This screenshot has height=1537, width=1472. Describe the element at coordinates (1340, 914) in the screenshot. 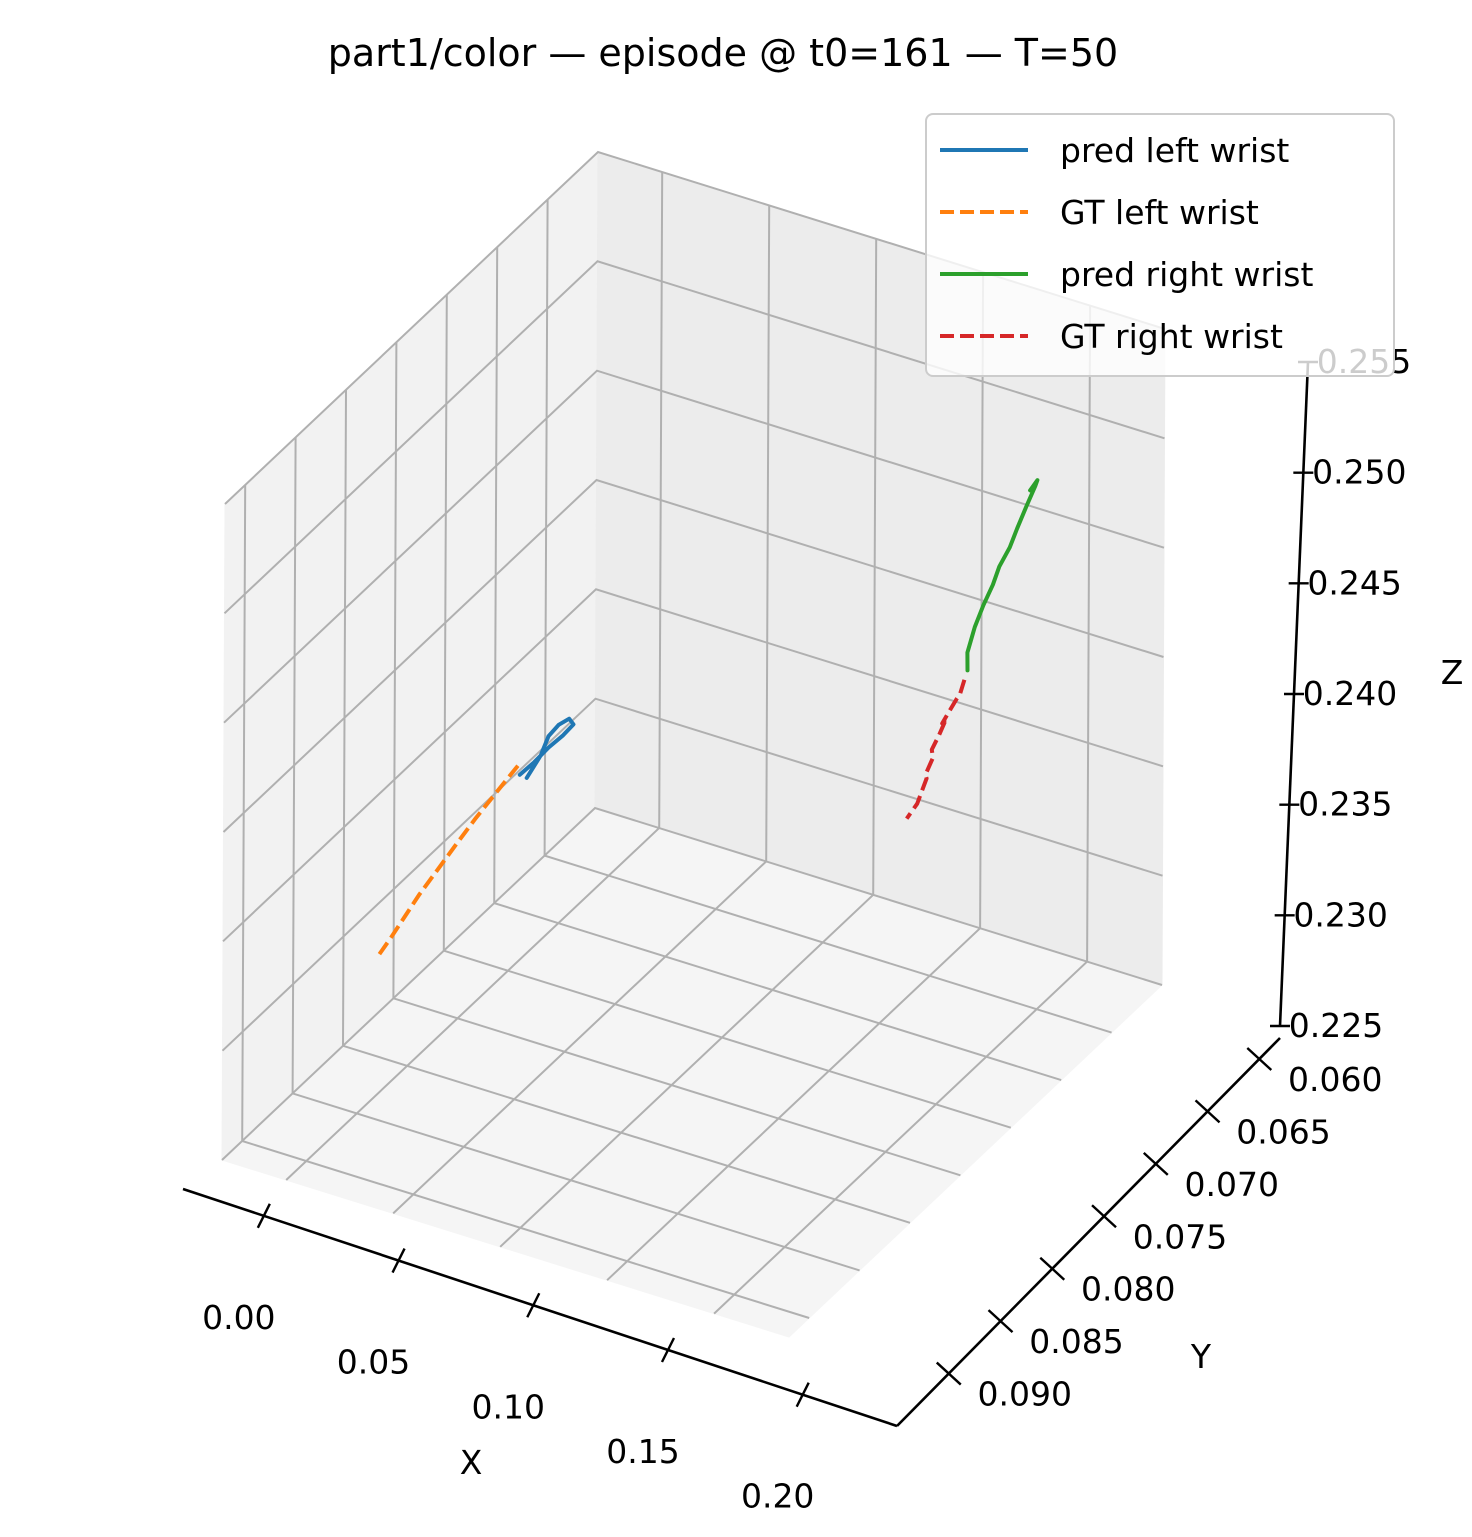

I see `z-tick-label: 0.230` at that location.